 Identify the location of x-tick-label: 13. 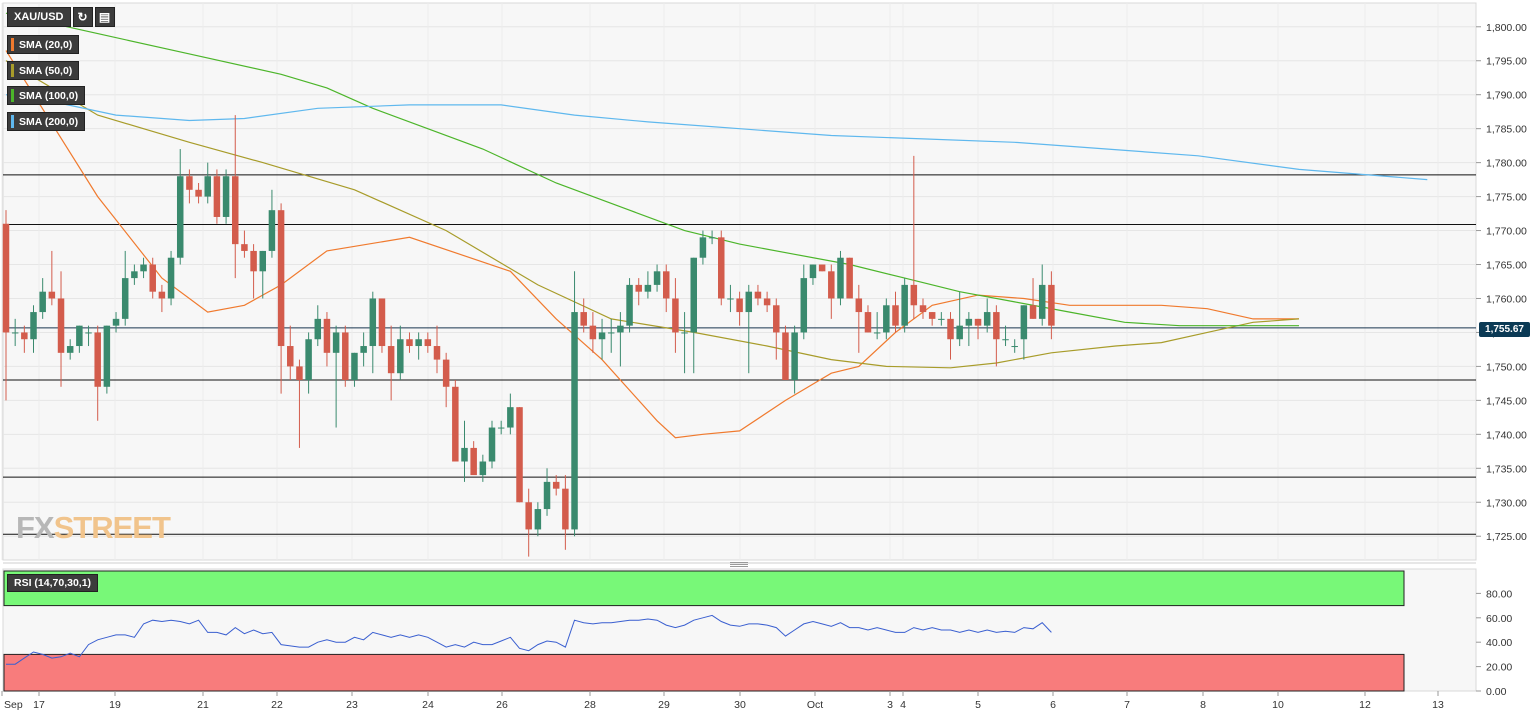
(1438, 705).